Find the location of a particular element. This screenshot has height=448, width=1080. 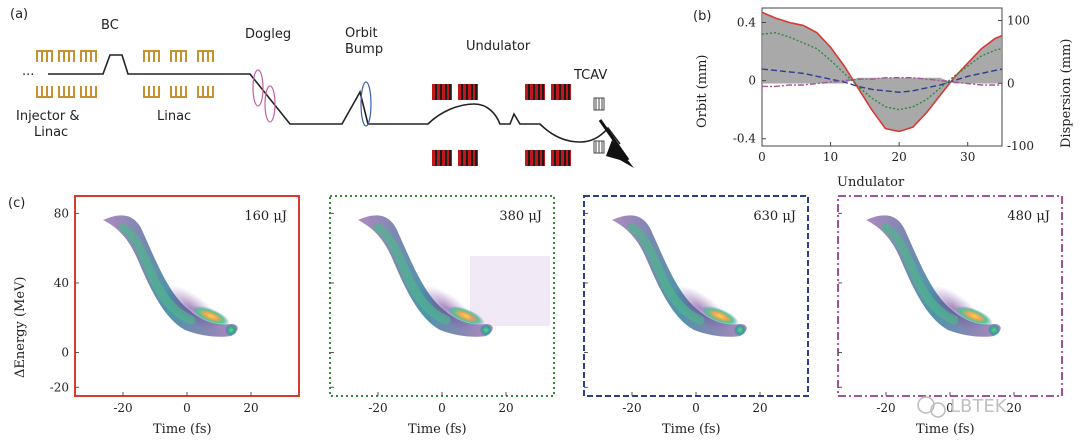

b-ytick-label-right: -100 is located at coordinates (1020, 146).